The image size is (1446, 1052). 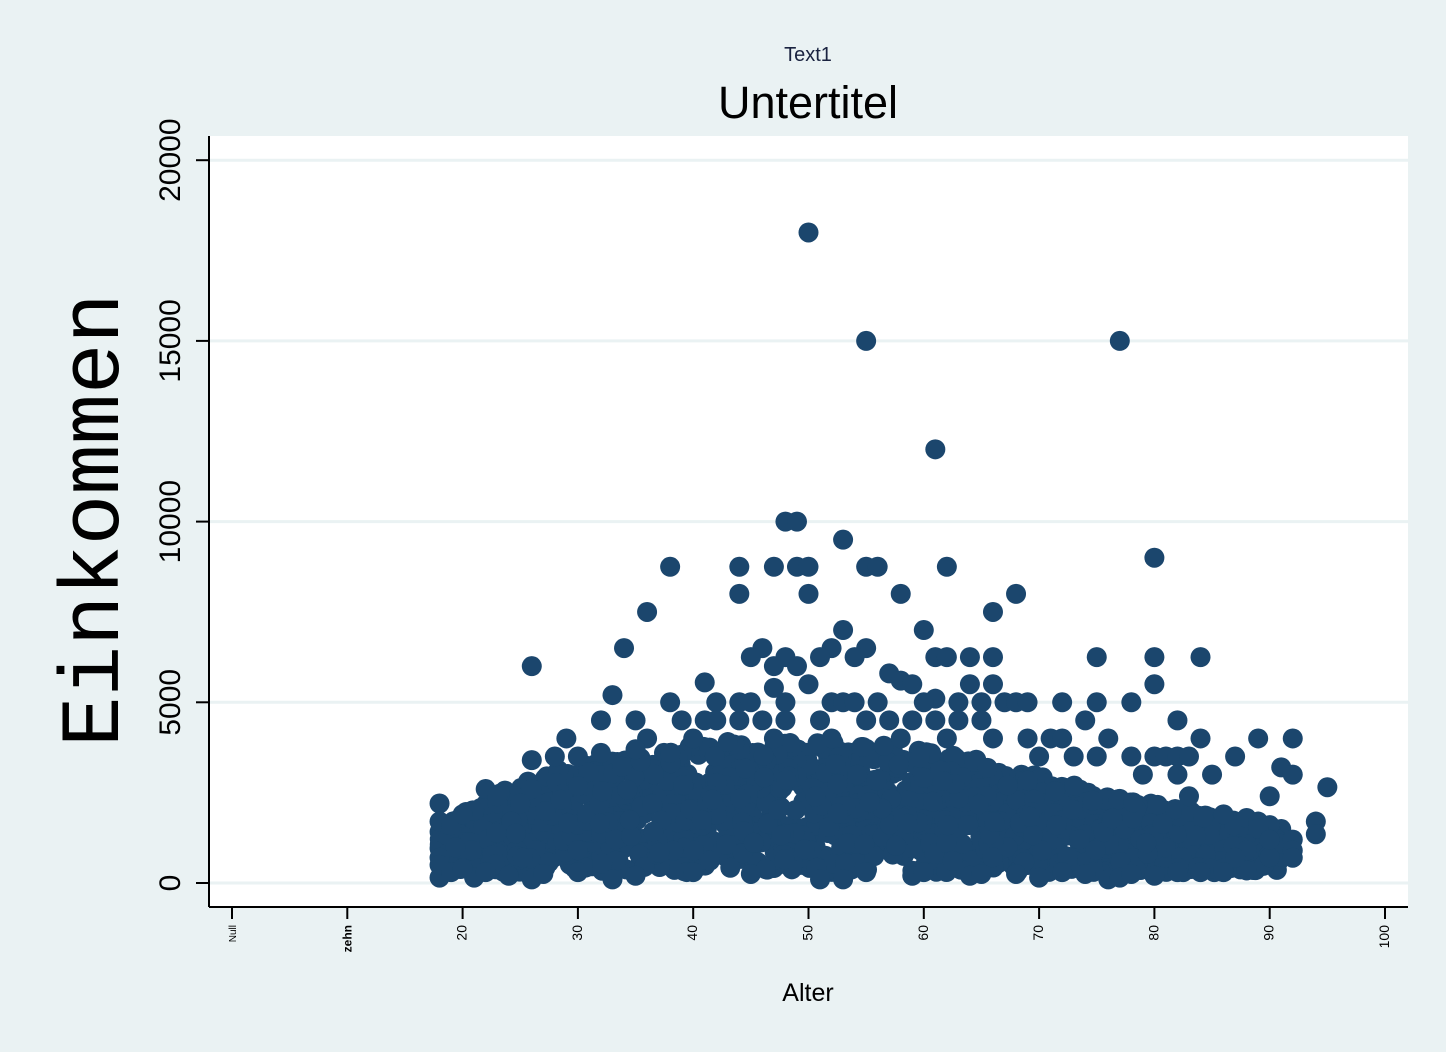 I want to click on x-tick-label-1: zehn, so click(x=347, y=938).